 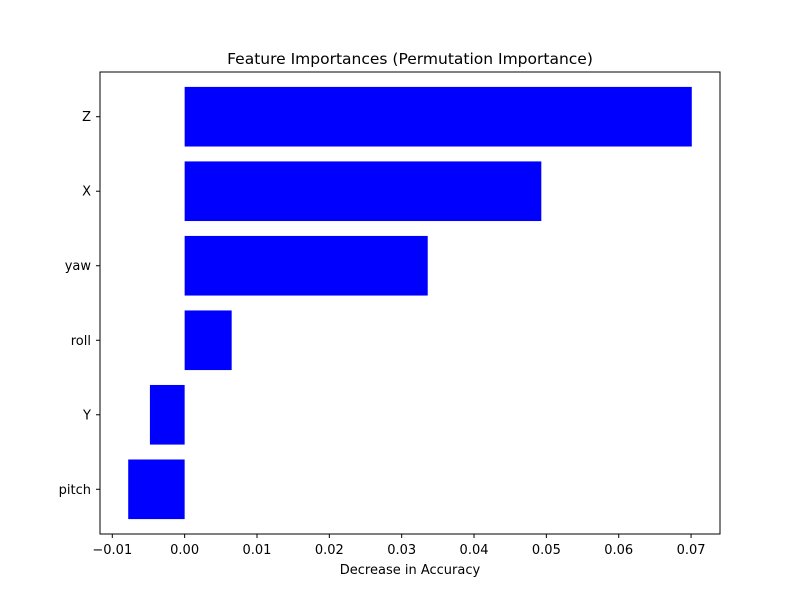 I want to click on x-axis: −0.01 0.00 0.01 0.02 0.03 0.04 0.05 0.06 0.07, so click(x=399, y=546).